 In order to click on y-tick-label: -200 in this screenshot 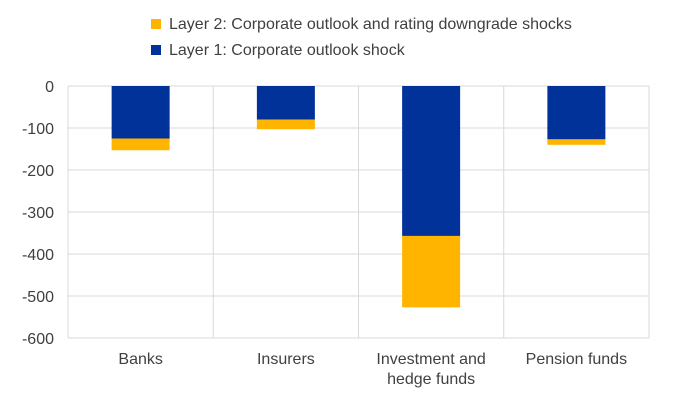, I will do `click(38, 171)`.